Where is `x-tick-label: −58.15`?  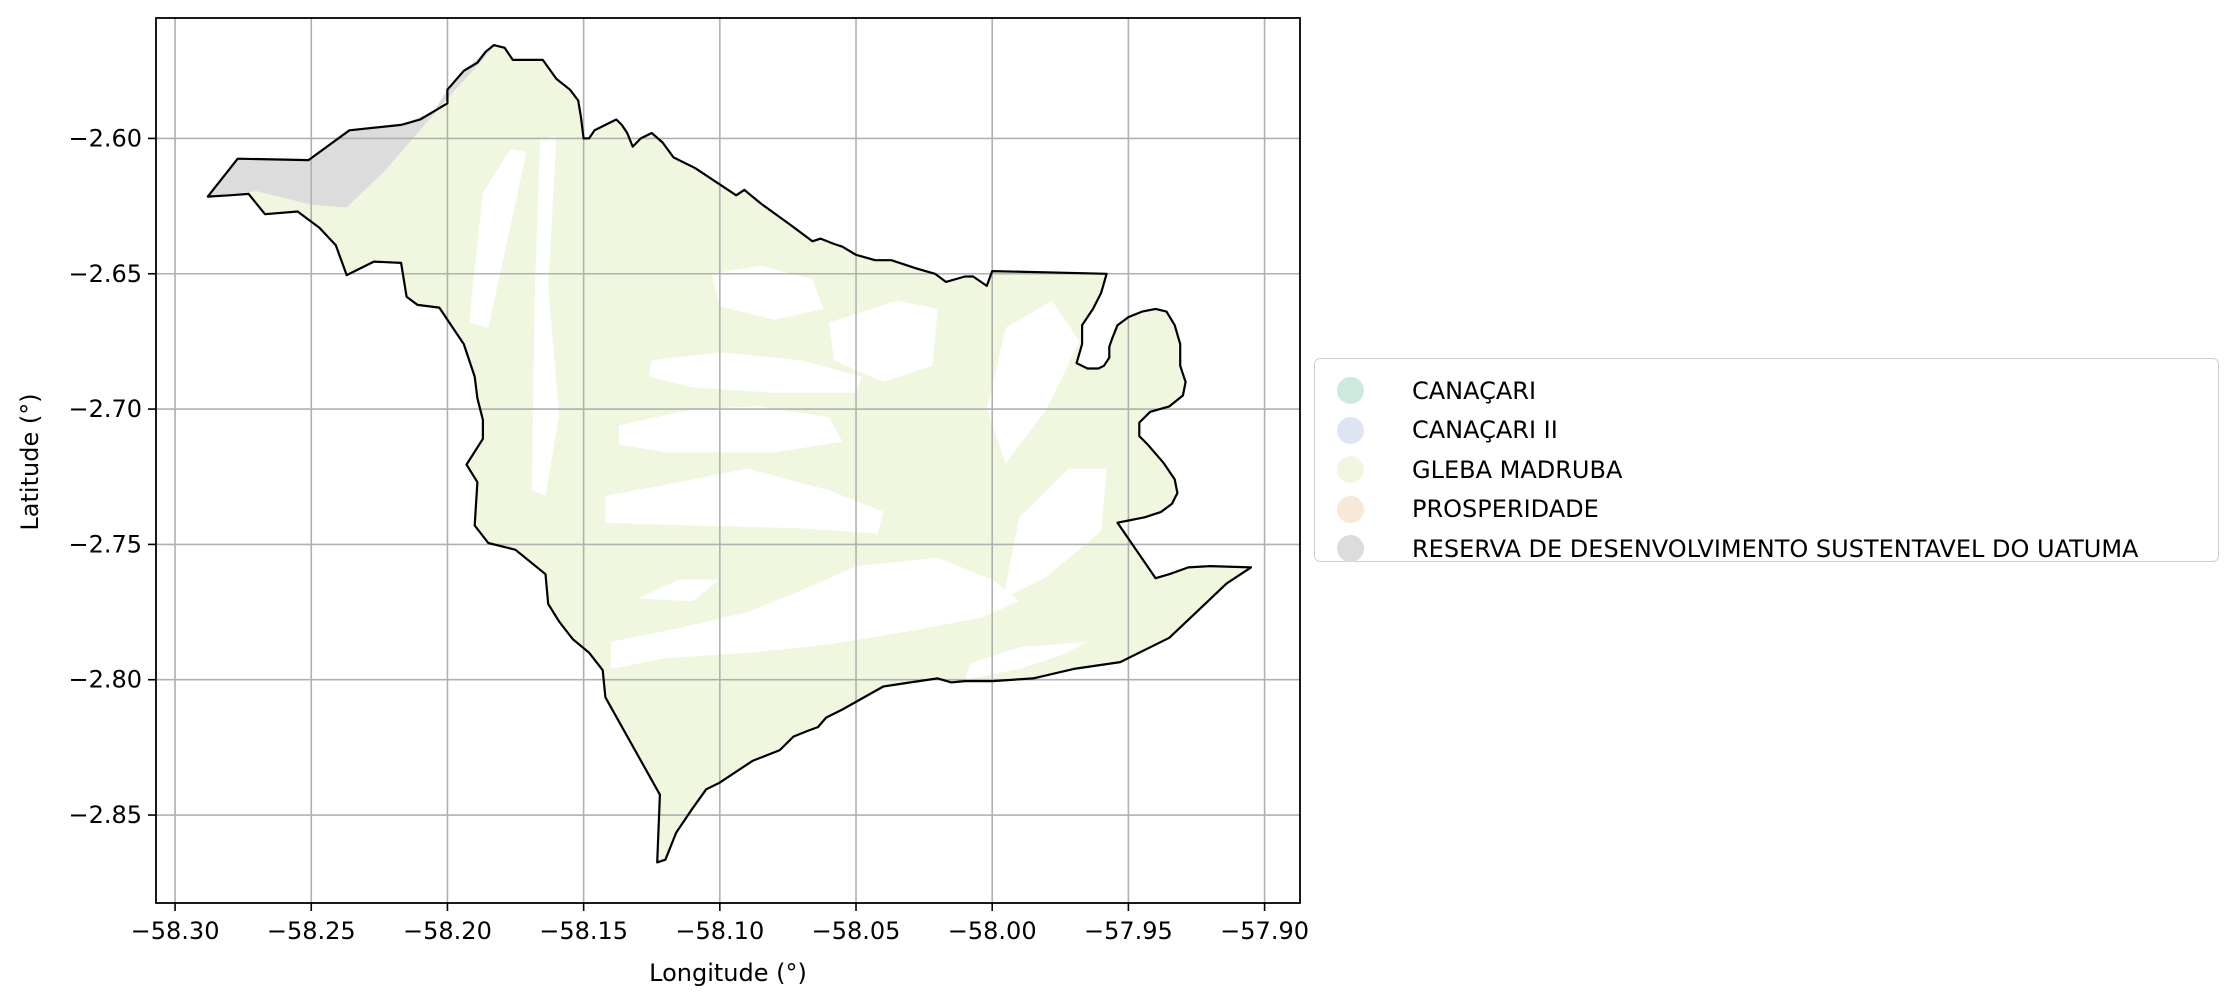 x-tick-label: −58.15 is located at coordinates (583, 931).